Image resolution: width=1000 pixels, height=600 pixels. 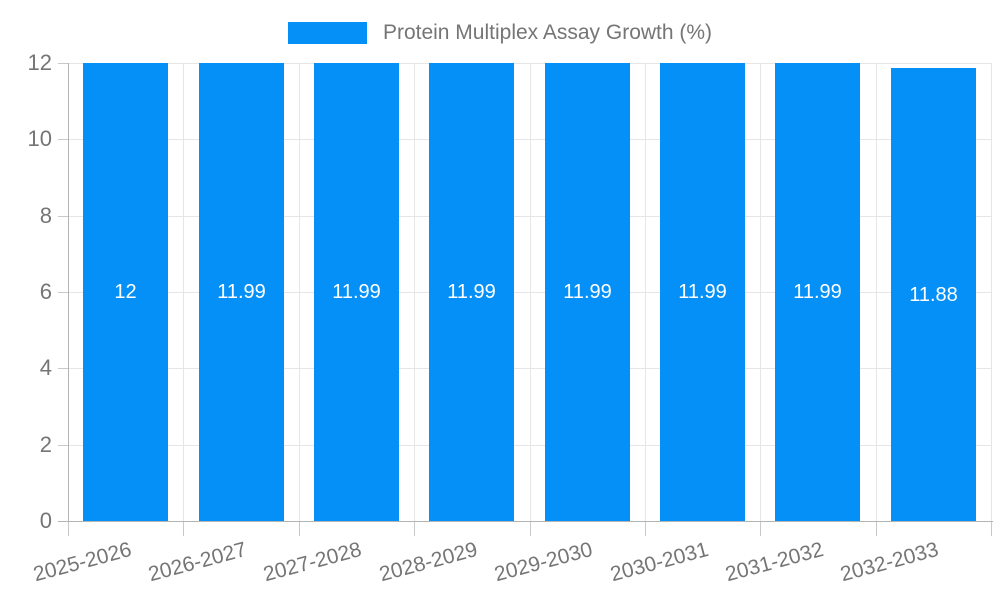 I want to click on legend: Protein Multiplex Assay Growth (%), so click(x=500, y=33).